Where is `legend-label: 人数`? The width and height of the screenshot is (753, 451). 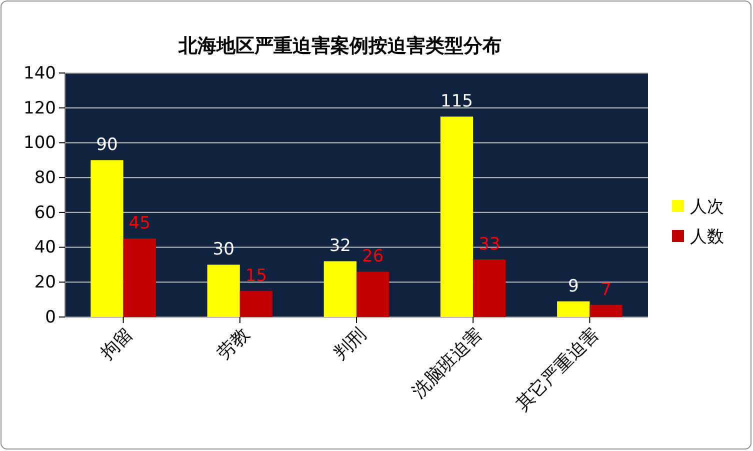 legend-label: 人数 is located at coordinates (707, 237).